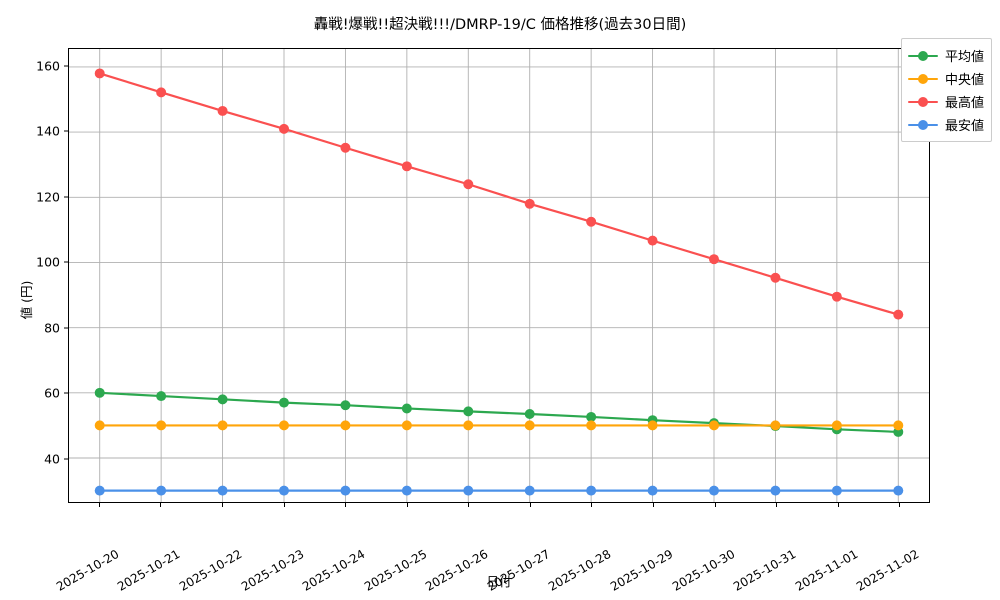 Image resolution: width=1000 pixels, height=600 pixels. I want to click on legend-item: 中央値, so click(945, 78).